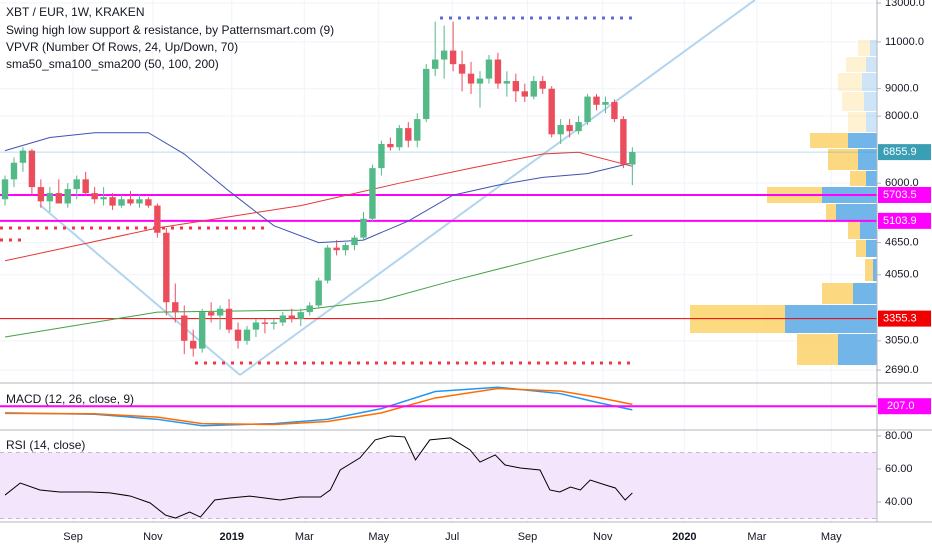 The image size is (932, 550). I want to click on price-badge-label: 5103.9, so click(900, 221).